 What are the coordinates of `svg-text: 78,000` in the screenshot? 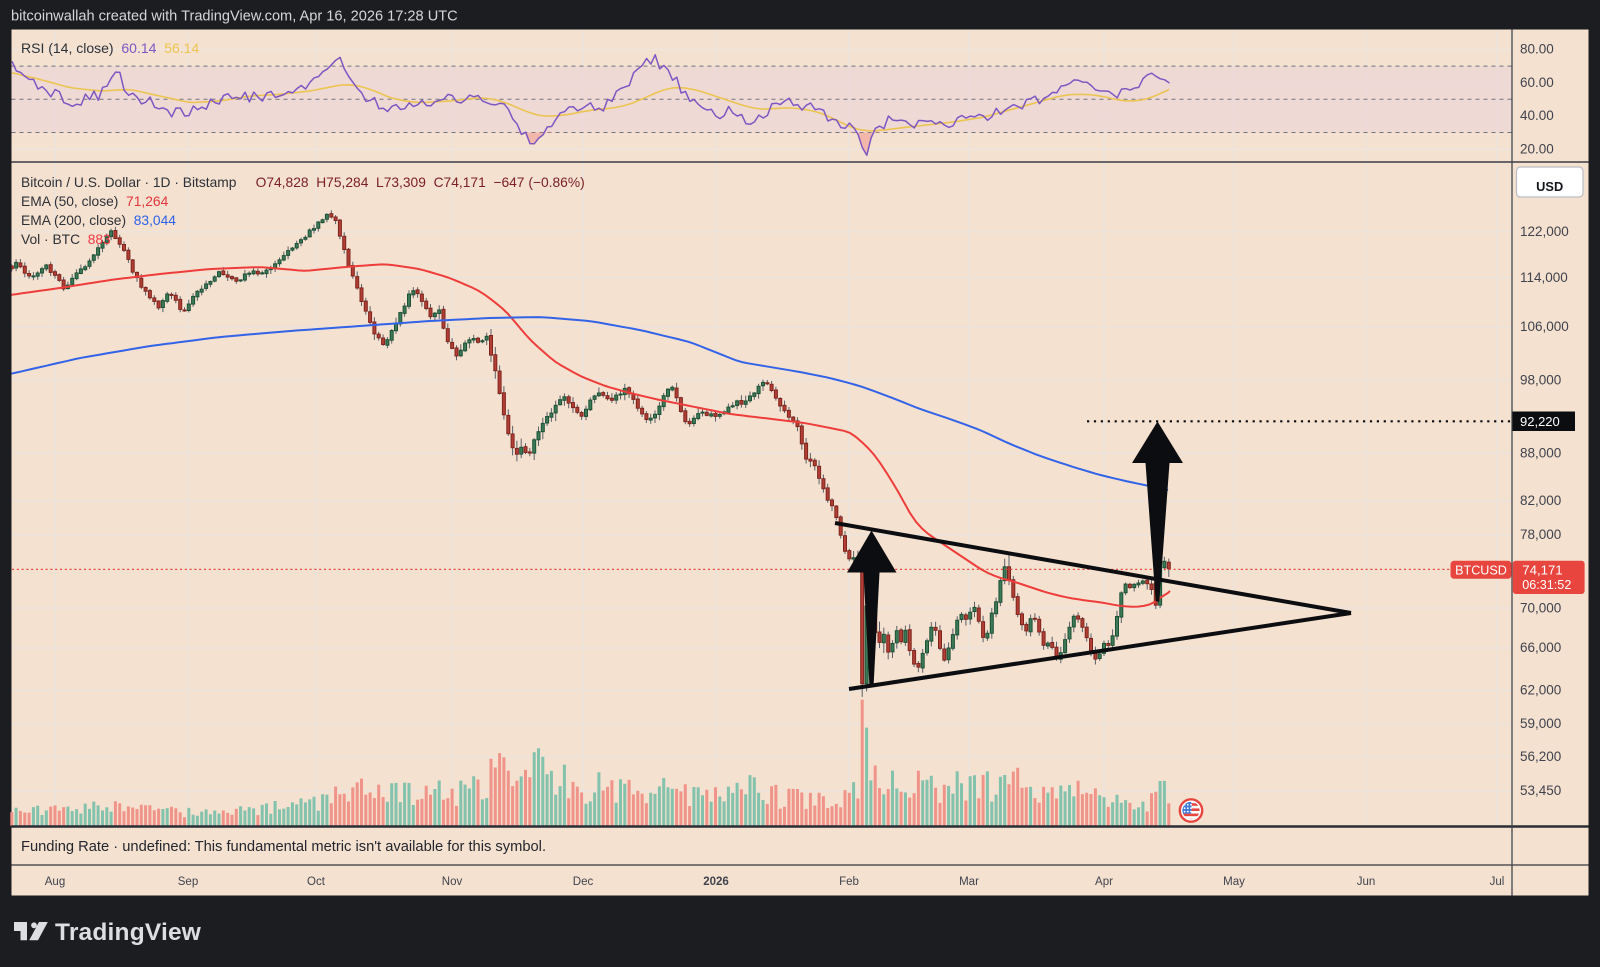 It's located at (1540, 534).